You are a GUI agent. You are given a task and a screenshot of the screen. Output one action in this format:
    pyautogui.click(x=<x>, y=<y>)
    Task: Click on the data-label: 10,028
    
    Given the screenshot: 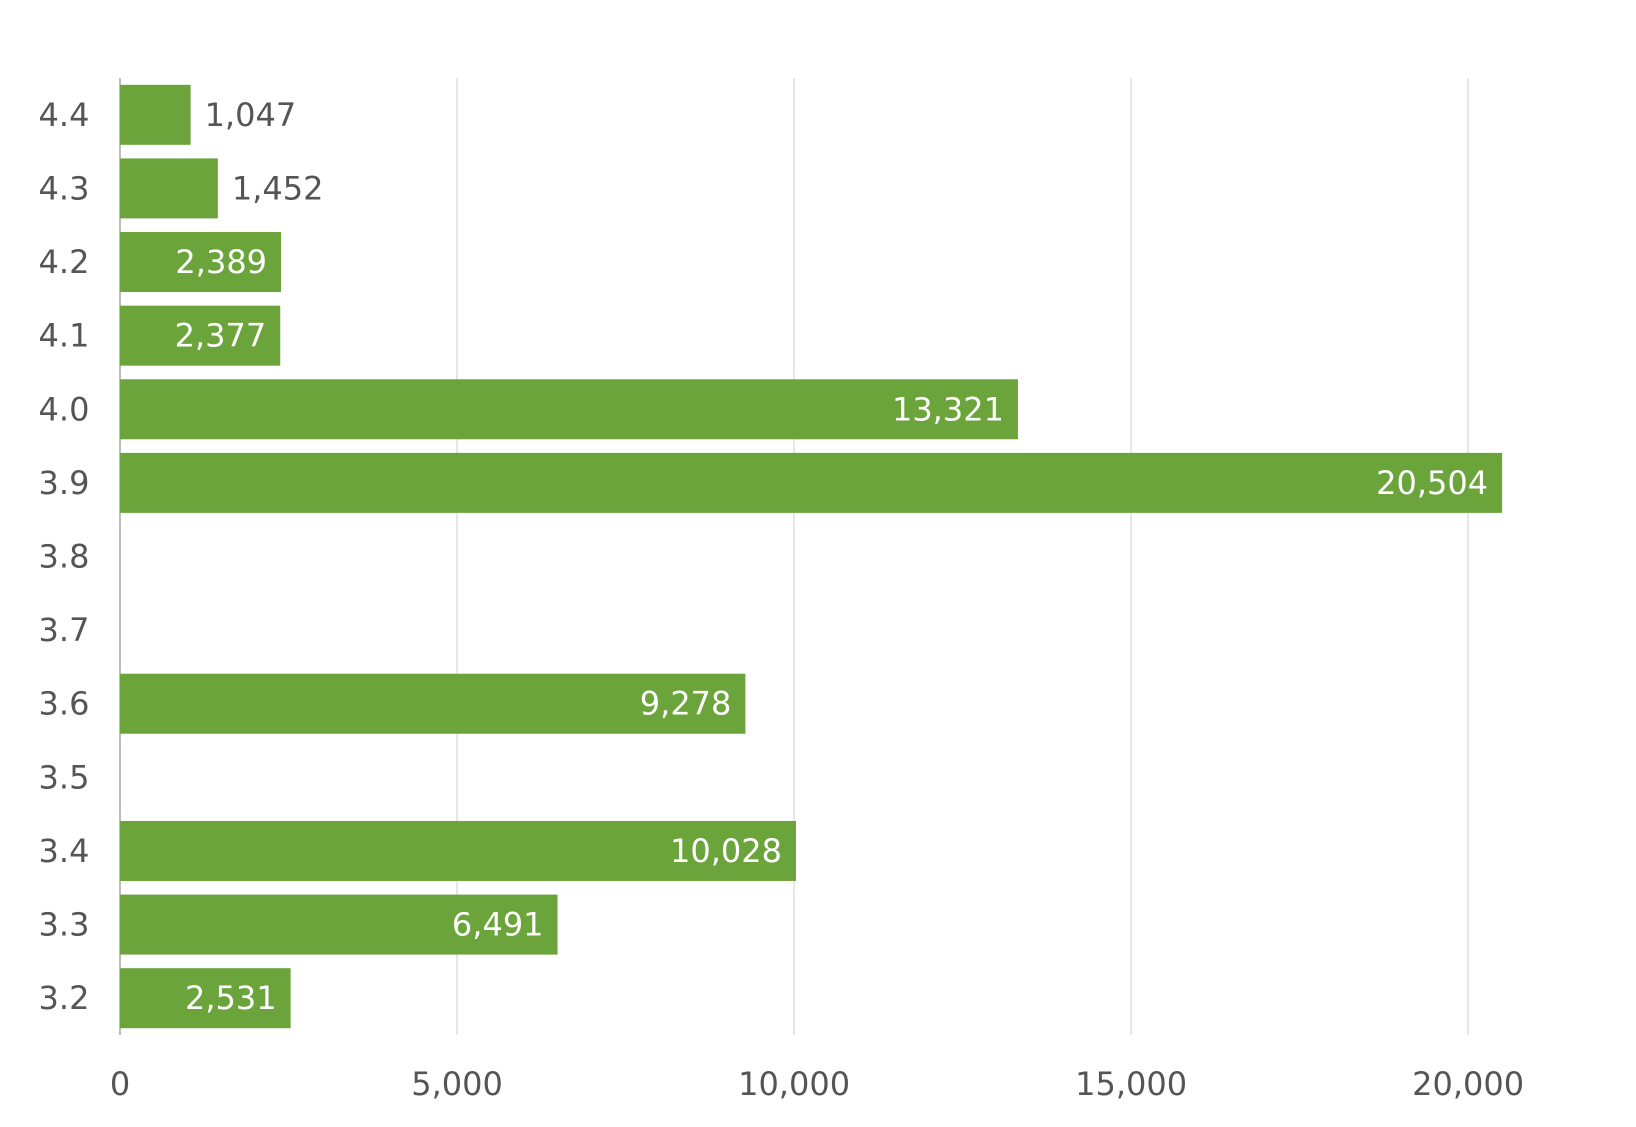 What is the action you would take?
    pyautogui.click(x=726, y=851)
    